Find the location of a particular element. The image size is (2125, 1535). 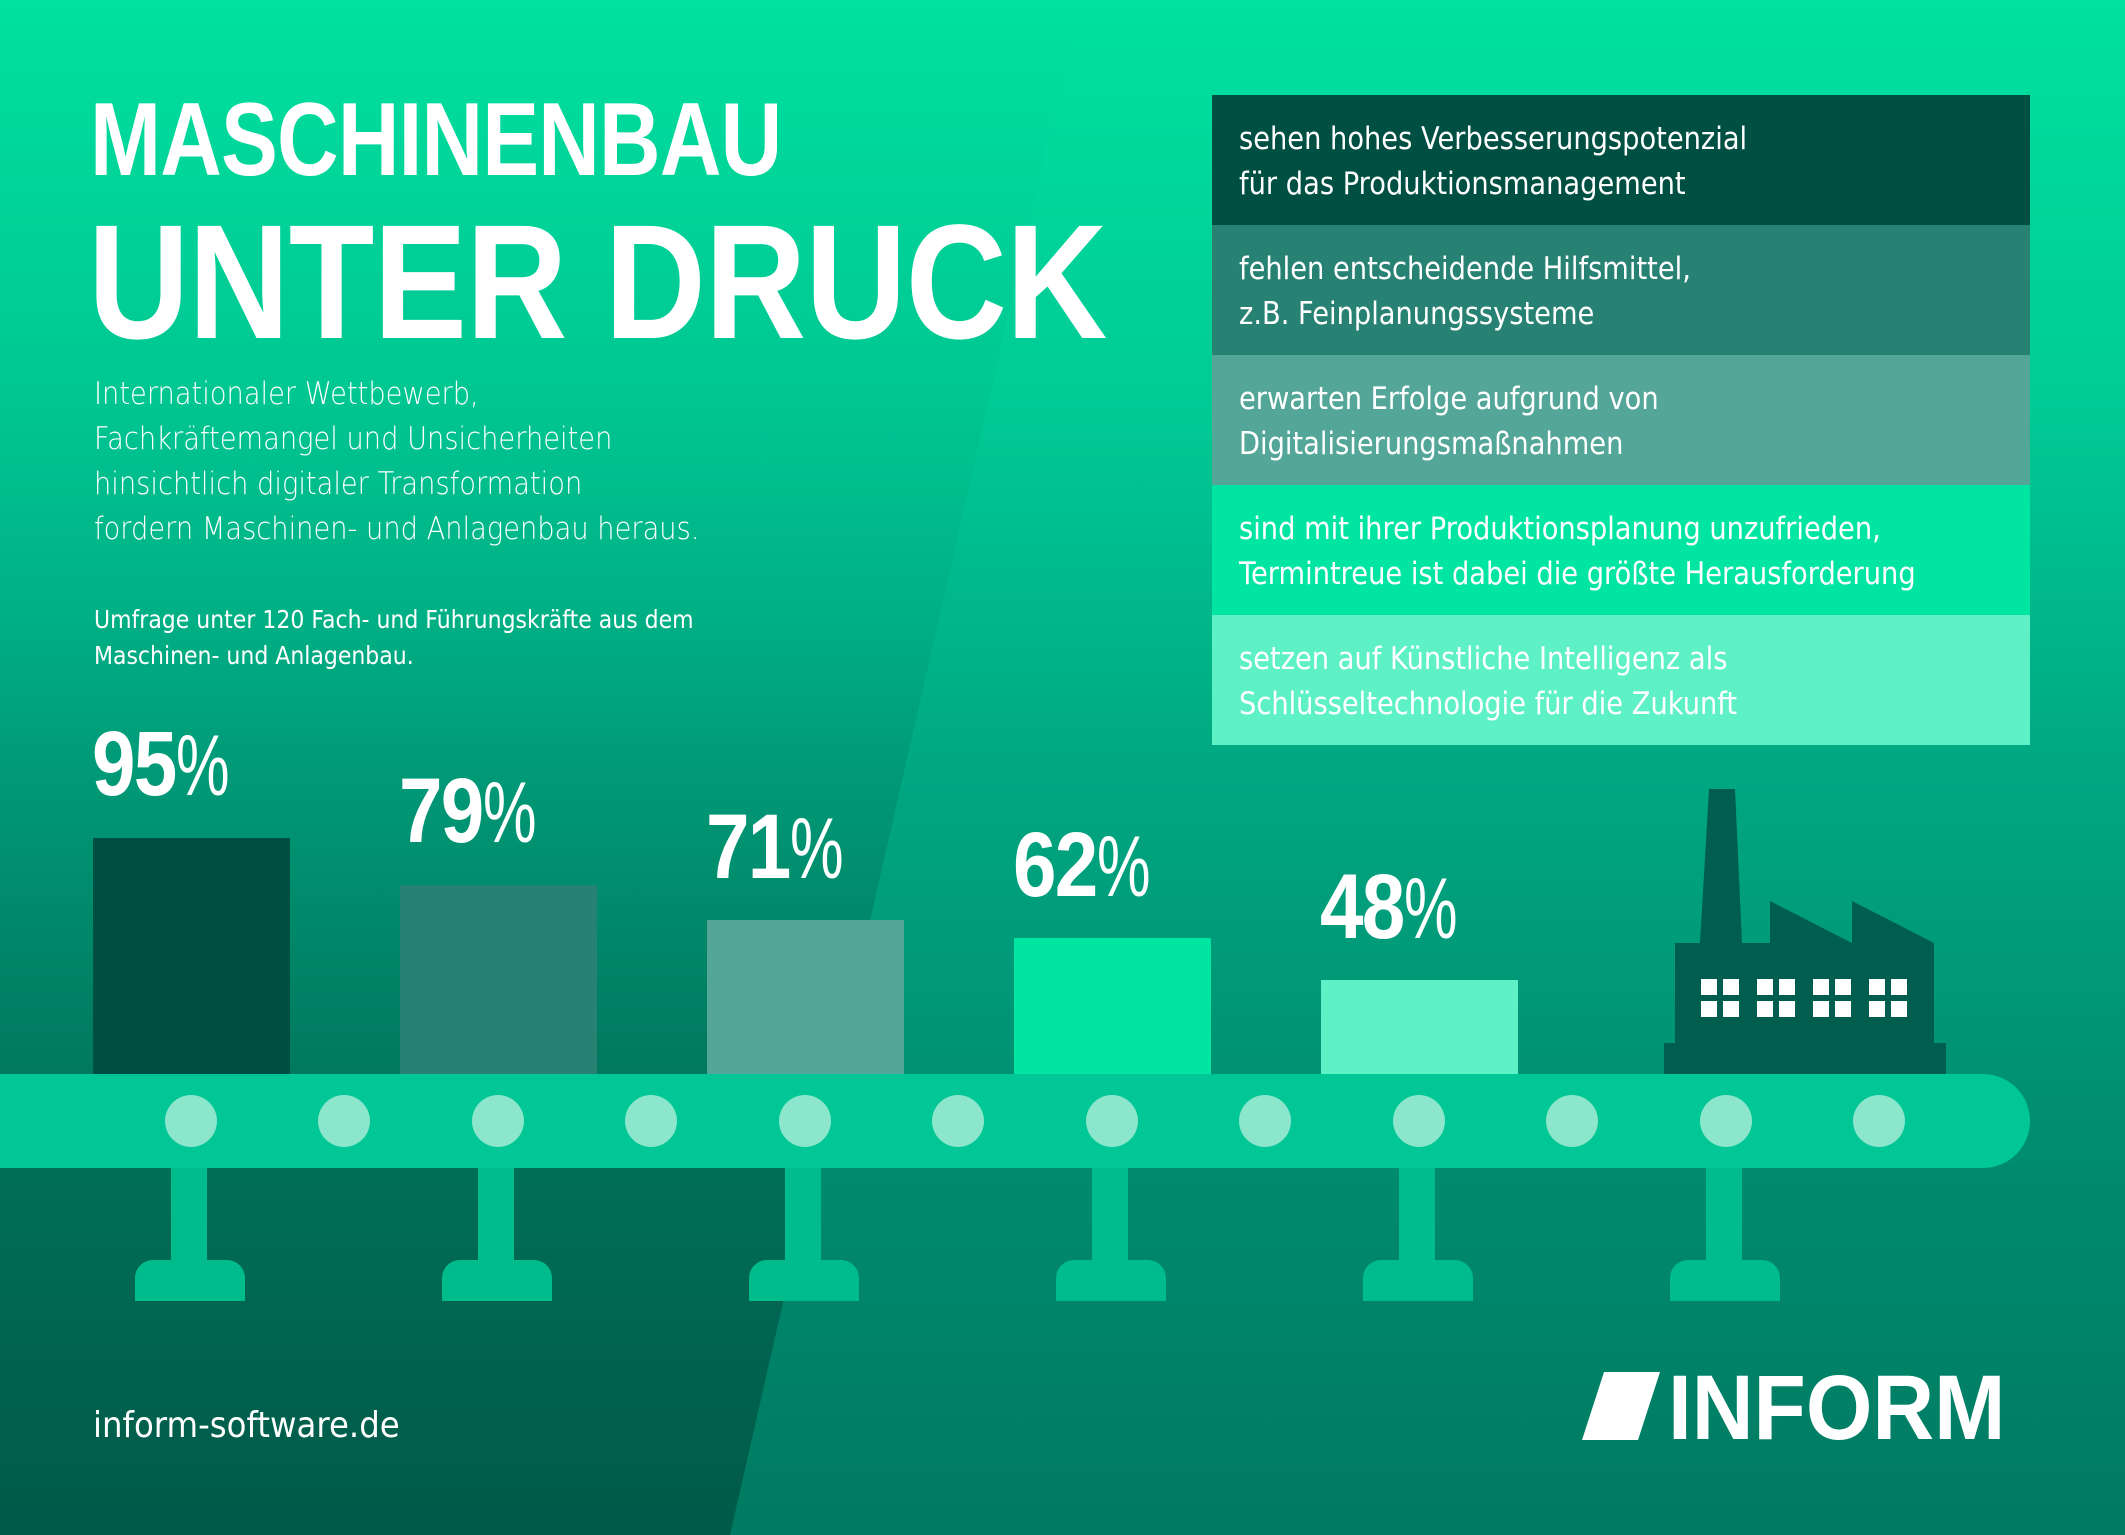

bar-label-62: 62% is located at coordinates (1093, 865).